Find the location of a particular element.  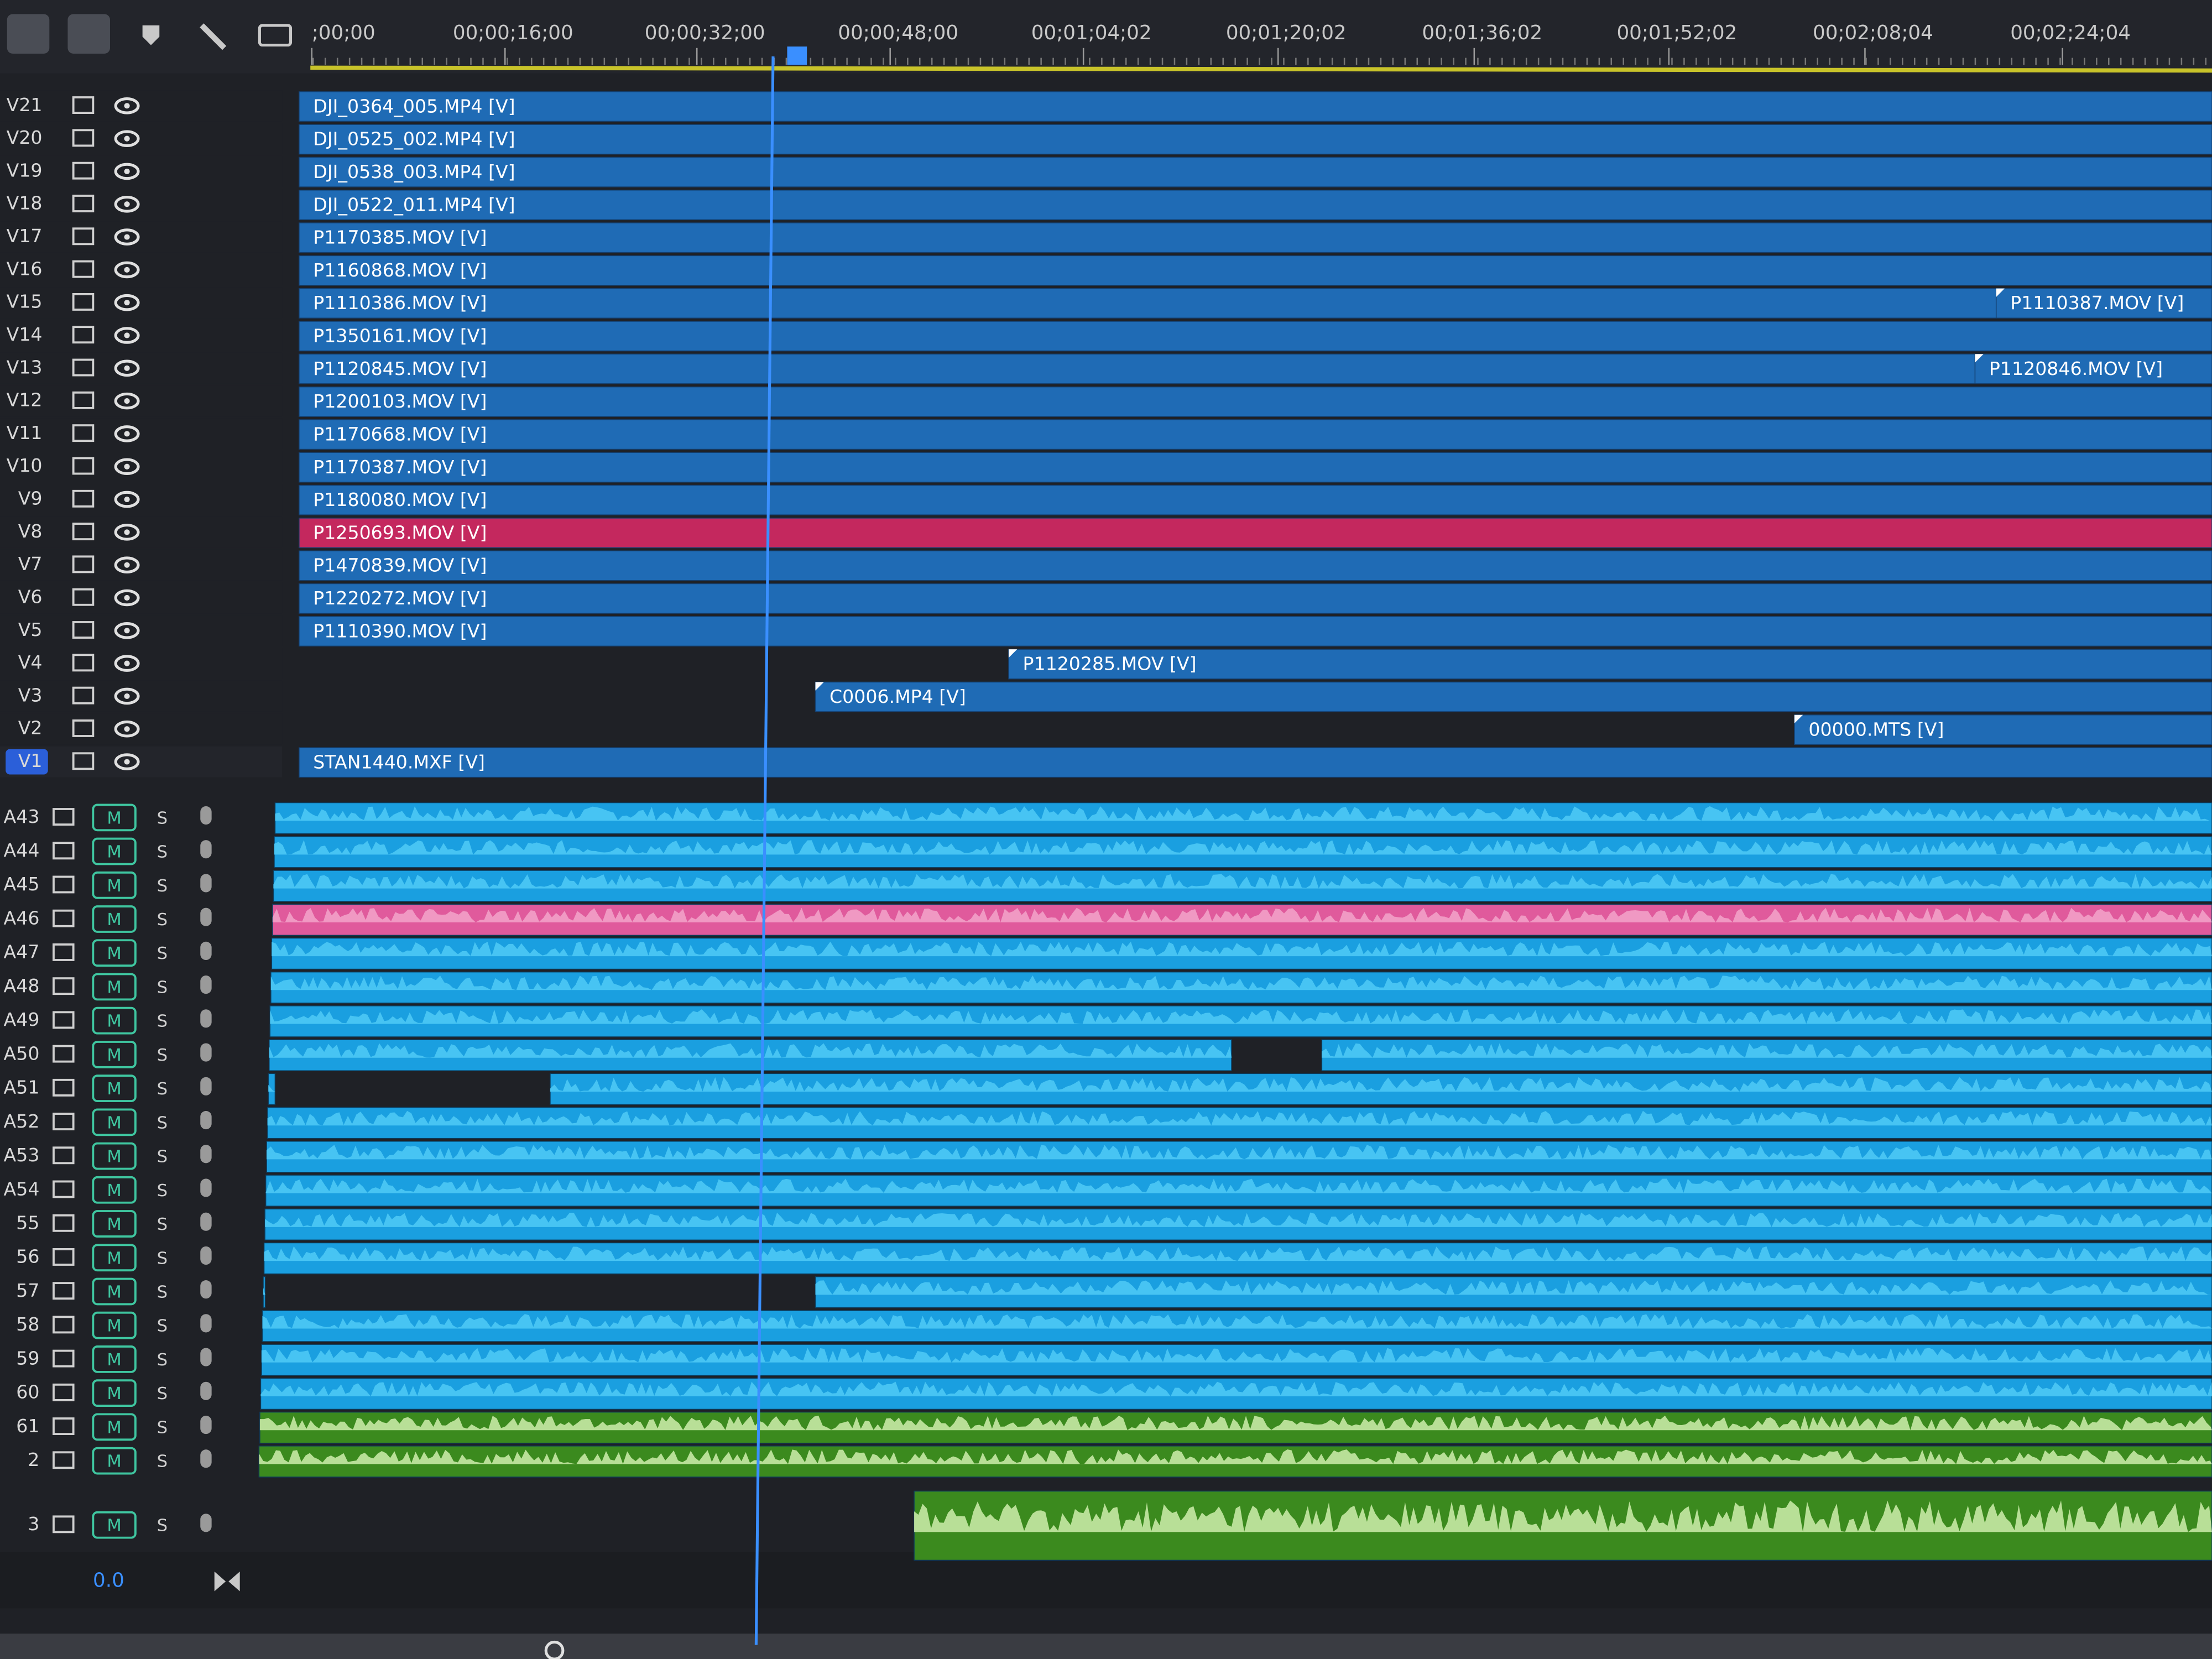

target-badge is located at coordinates (27, 762).